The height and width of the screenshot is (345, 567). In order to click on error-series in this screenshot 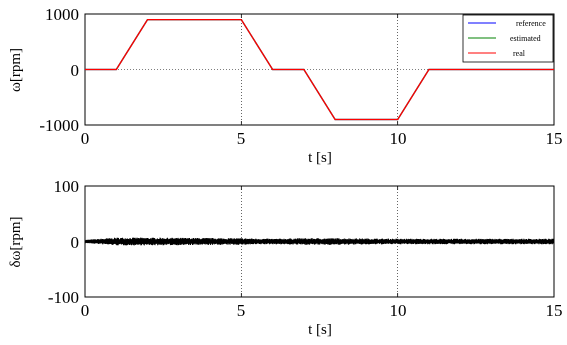, I will do `click(319, 241)`.